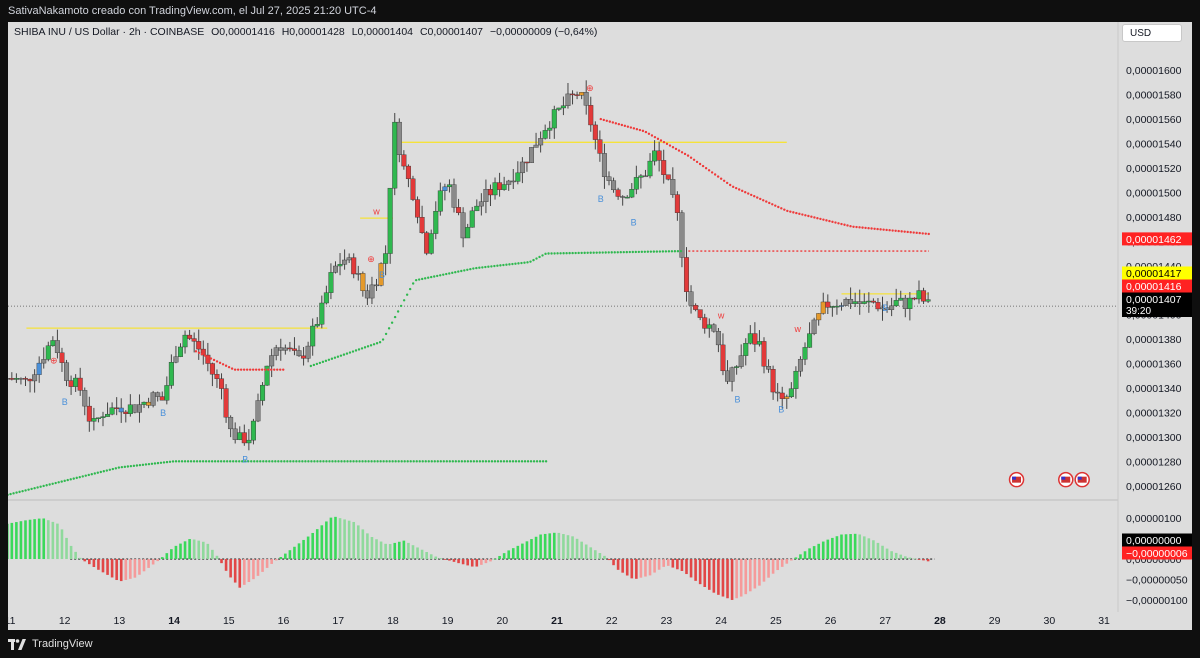 The height and width of the screenshot is (658, 1200). What do you see at coordinates (590, 88) in the screenshot?
I see `signal-label: ⊕` at bounding box center [590, 88].